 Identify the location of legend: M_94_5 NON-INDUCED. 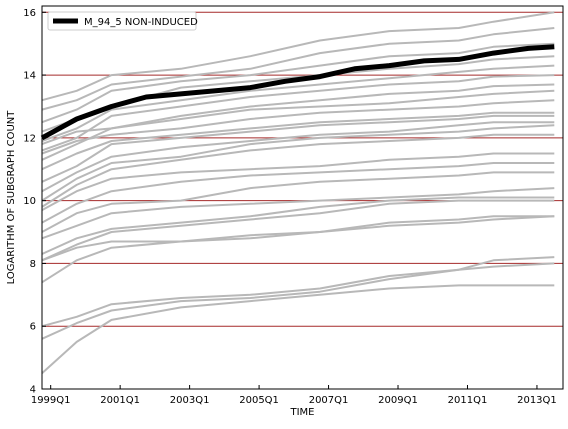
(122, 21).